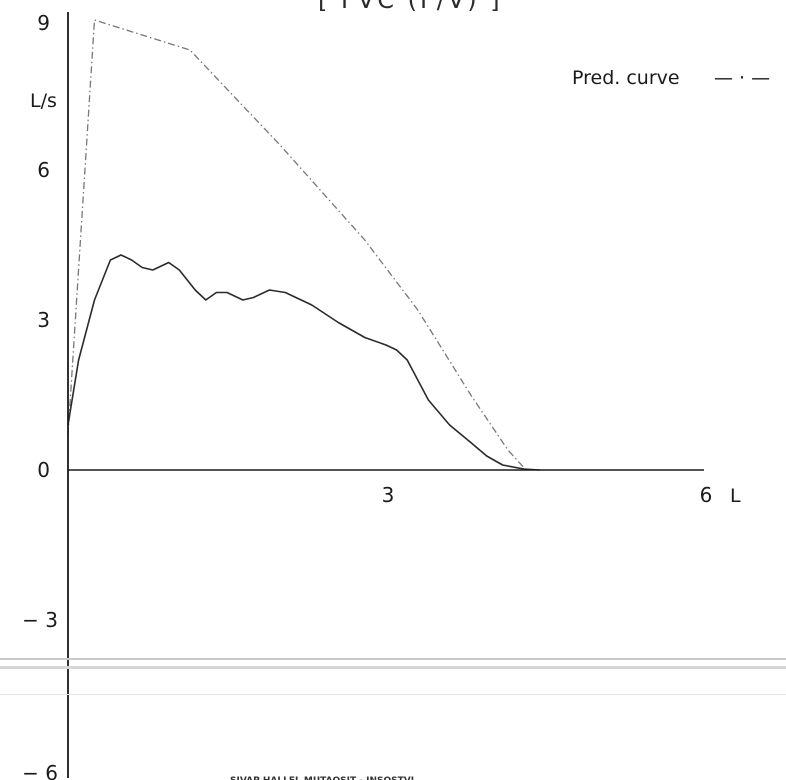 Image resolution: width=786 pixels, height=780 pixels. I want to click on legend-symbol: — · —, so click(742, 78).